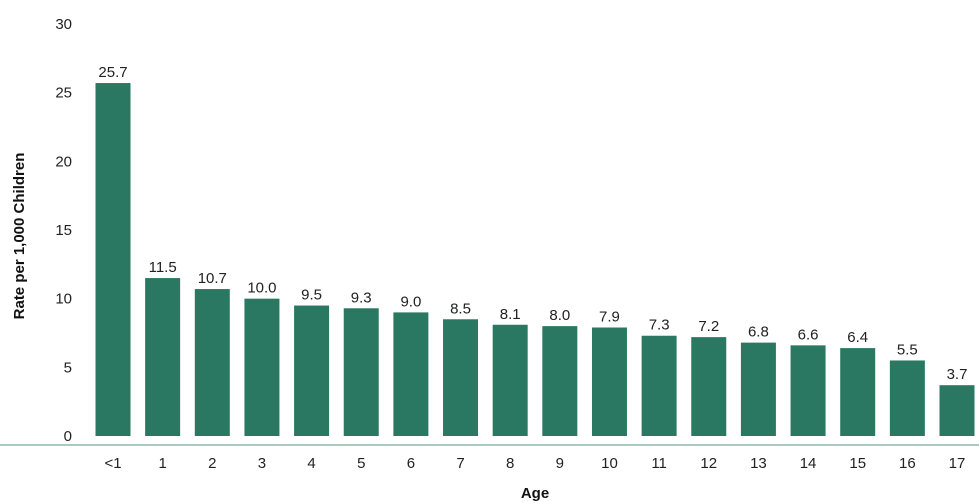 This screenshot has height=503, width=979. Describe the element at coordinates (907, 463) in the screenshot. I see `x-tick-label: 16` at that location.